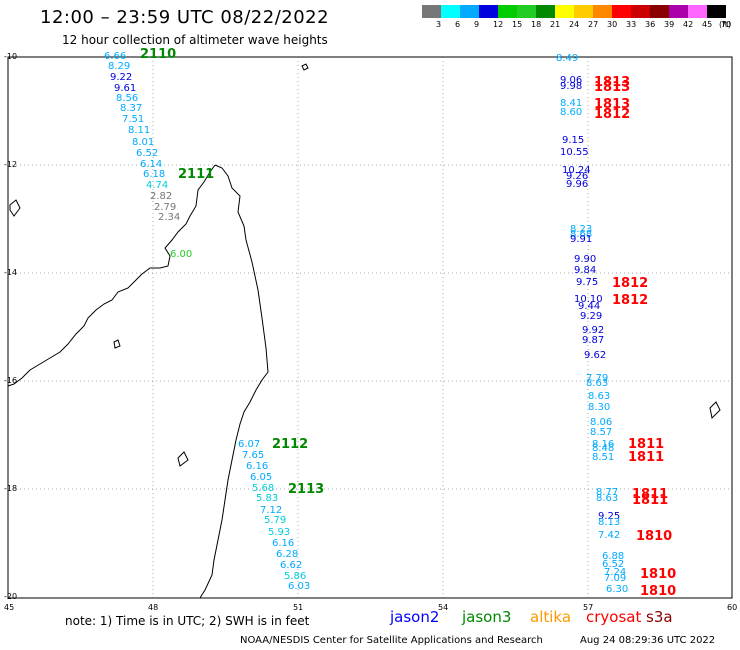 The width and height of the screenshot is (740, 650). What do you see at coordinates (688, 24) in the screenshot?
I see `scale-label: 42` at bounding box center [688, 24].